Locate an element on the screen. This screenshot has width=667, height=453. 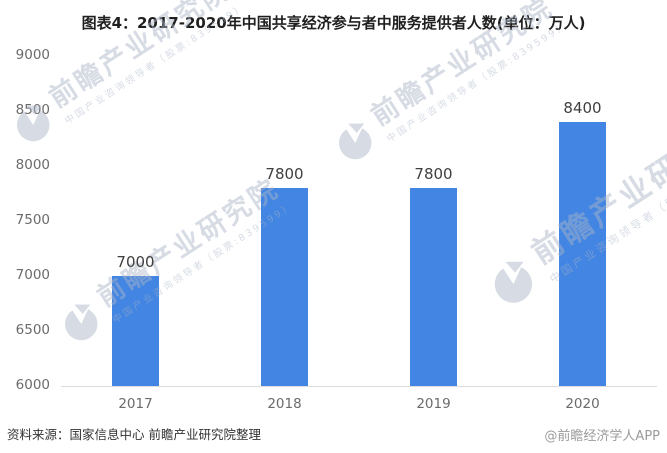
value-label-2017: 7000 is located at coordinates (135, 262).